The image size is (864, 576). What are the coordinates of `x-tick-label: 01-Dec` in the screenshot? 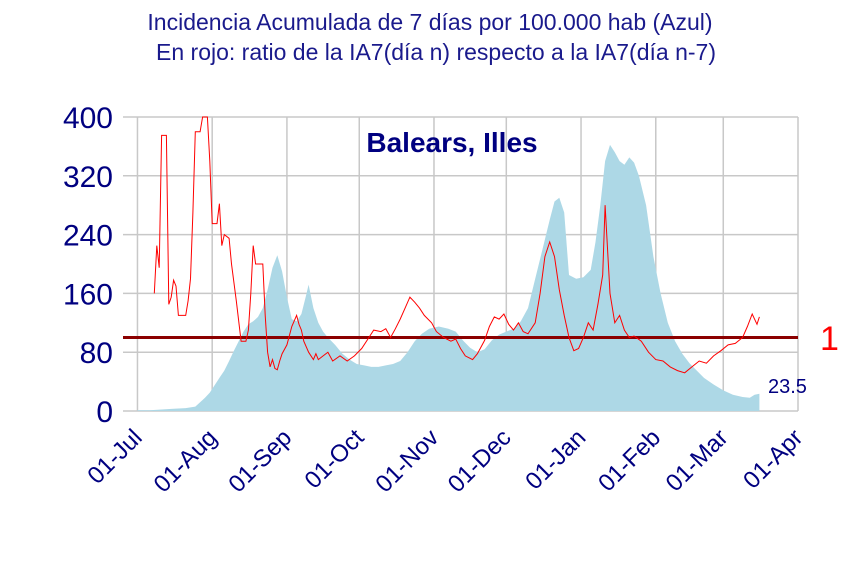 It's located at (480, 461).